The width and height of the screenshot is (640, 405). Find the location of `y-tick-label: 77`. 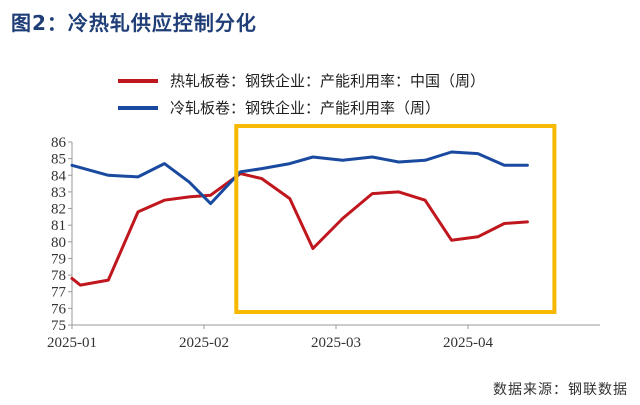

y-tick-label: 77 is located at coordinates (59, 293).